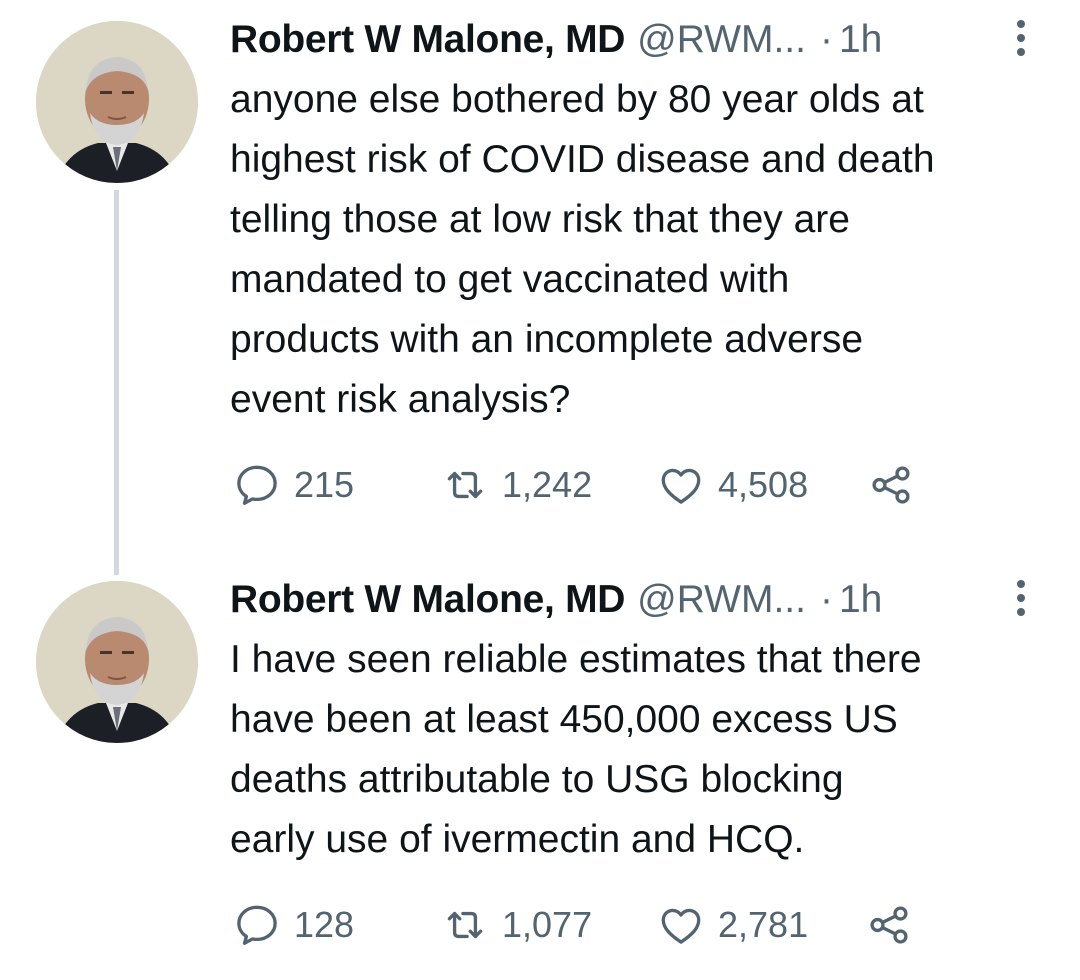 This screenshot has height=980, width=1080. I want to click on tweet-actions: 128 1,077 2,781, so click(580, 925).